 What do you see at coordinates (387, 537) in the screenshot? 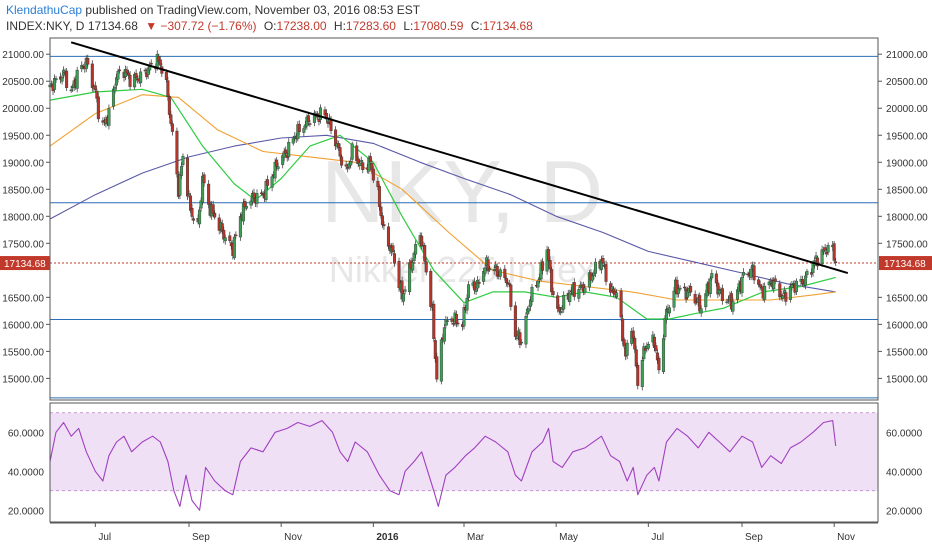
I see `time-tick-label: 2016` at bounding box center [387, 537].